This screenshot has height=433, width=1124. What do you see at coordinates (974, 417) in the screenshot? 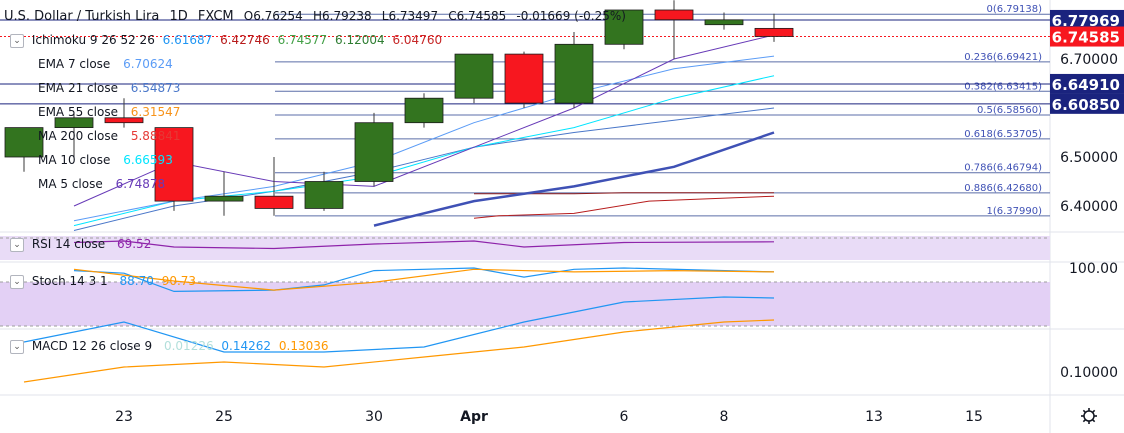
I see `time-axis-label: 15` at bounding box center [974, 417].